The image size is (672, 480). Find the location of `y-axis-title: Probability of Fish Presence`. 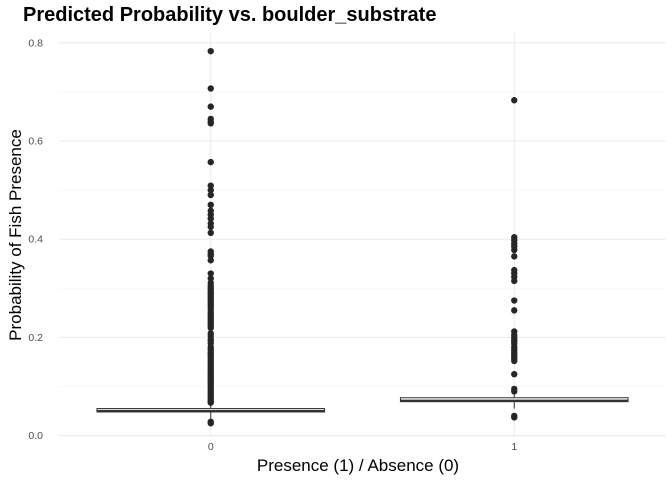

y-axis-title: Probability of Fish Presence is located at coordinates (15, 235).